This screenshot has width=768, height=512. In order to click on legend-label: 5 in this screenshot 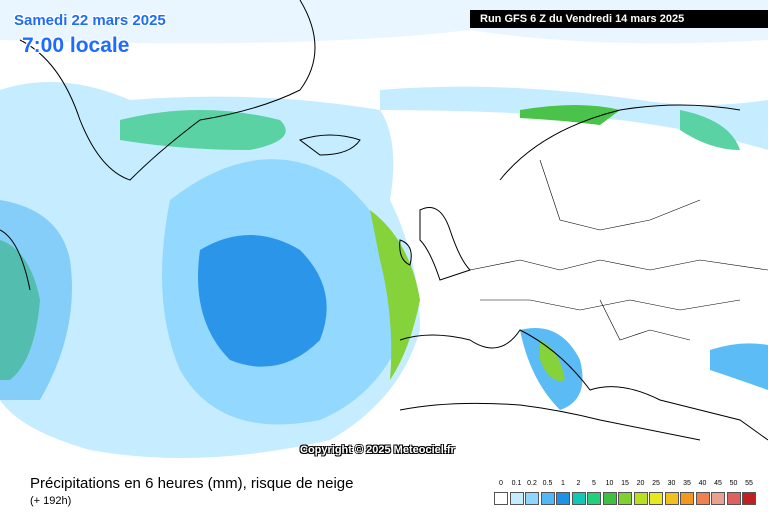, I will do `click(594, 483)`.